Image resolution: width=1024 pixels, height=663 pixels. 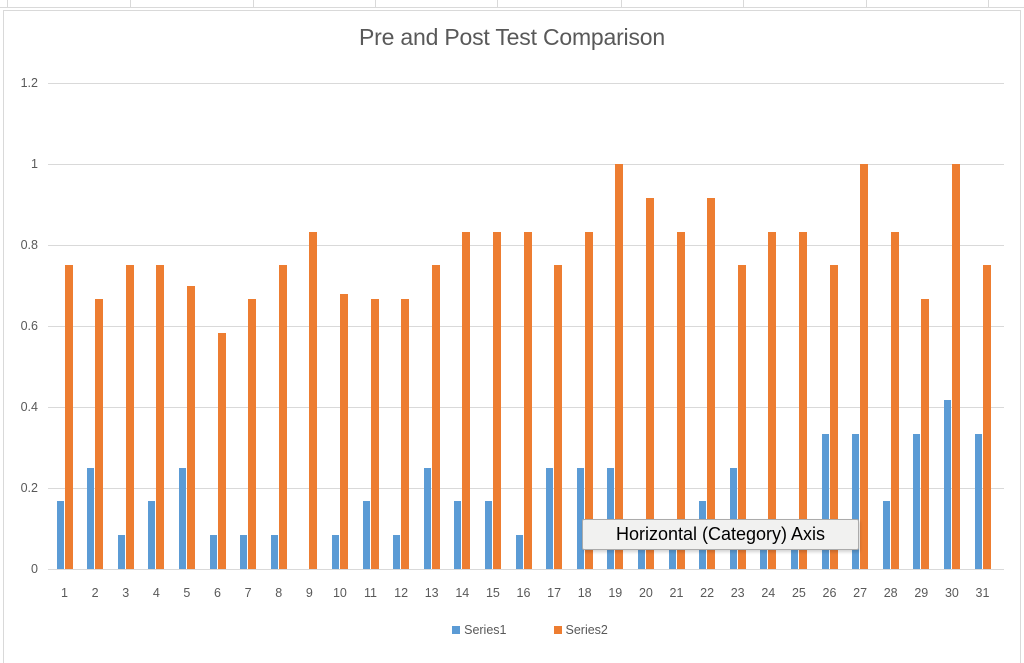 I want to click on x-axis-tick-label: 5, so click(x=187, y=593).